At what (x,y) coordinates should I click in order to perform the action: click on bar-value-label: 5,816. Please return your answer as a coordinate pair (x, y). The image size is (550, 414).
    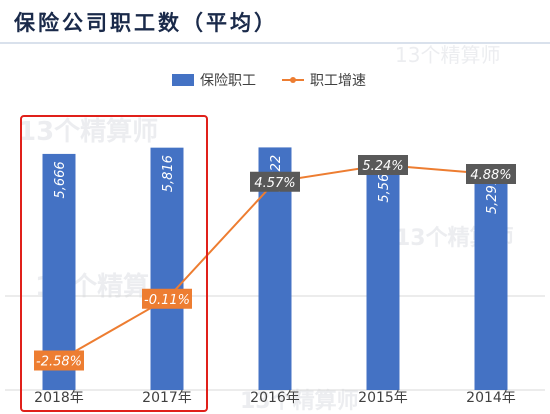
    Looking at the image, I should click on (168, 173).